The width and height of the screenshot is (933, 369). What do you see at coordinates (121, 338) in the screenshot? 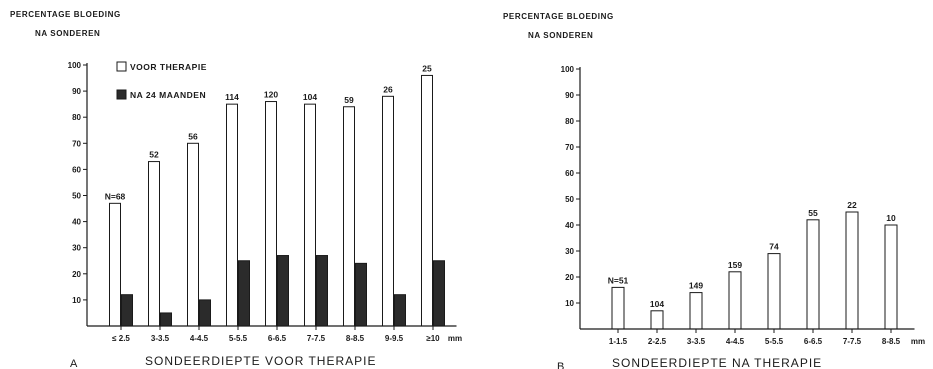
I see `chart-a-xtick-label: ≤ 2.5` at bounding box center [121, 338].